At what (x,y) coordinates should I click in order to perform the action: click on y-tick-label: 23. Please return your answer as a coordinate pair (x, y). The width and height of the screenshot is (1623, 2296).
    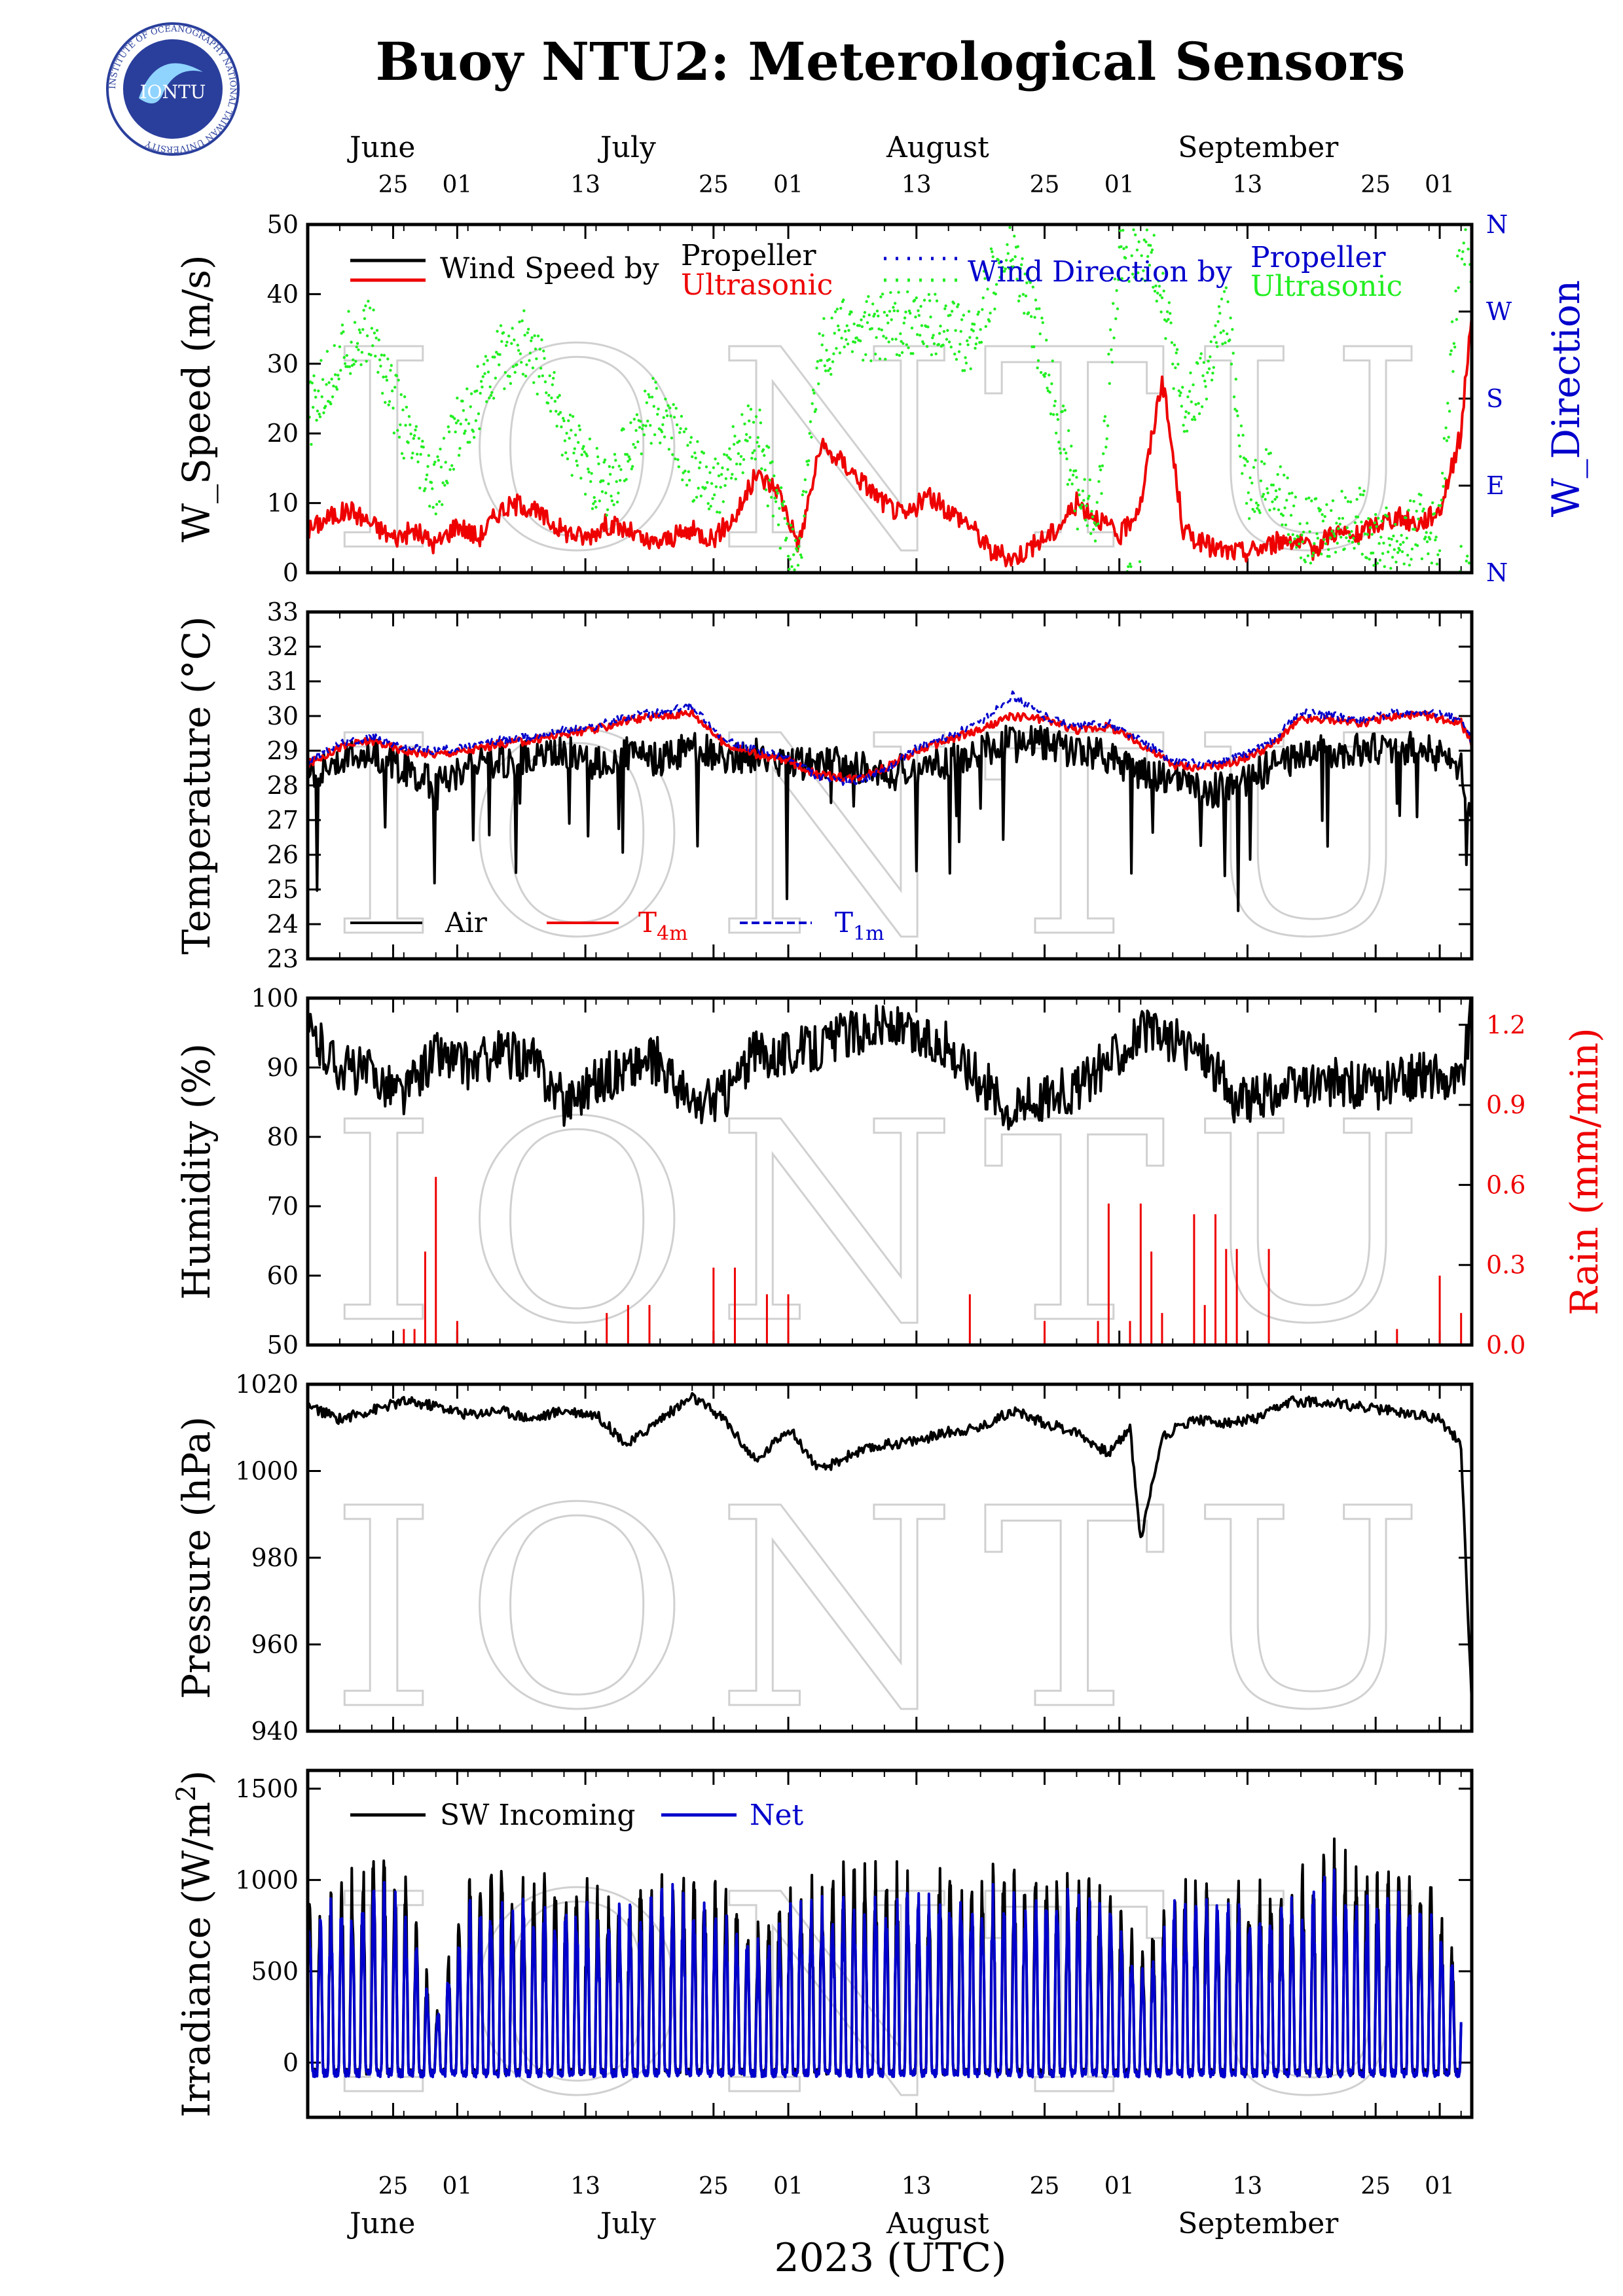
    Looking at the image, I should click on (283, 958).